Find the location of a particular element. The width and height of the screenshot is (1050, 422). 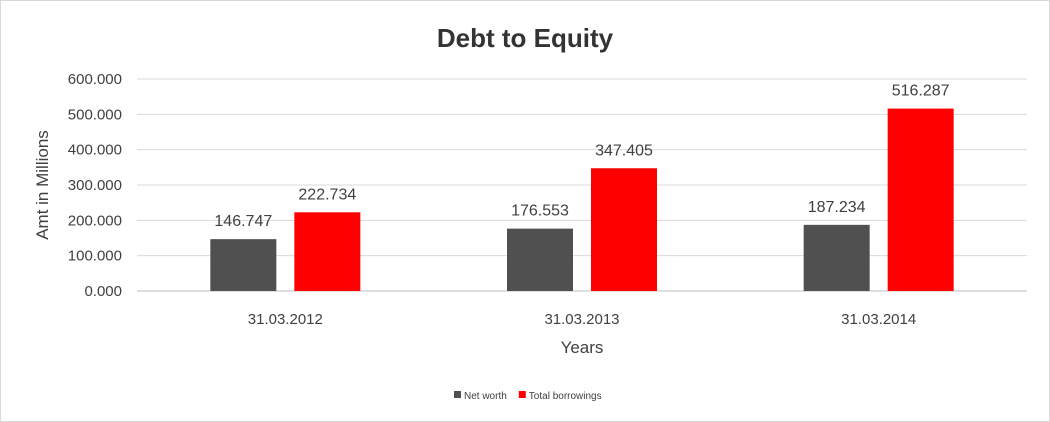

y-tick-label: 200.000 is located at coordinates (95, 220).